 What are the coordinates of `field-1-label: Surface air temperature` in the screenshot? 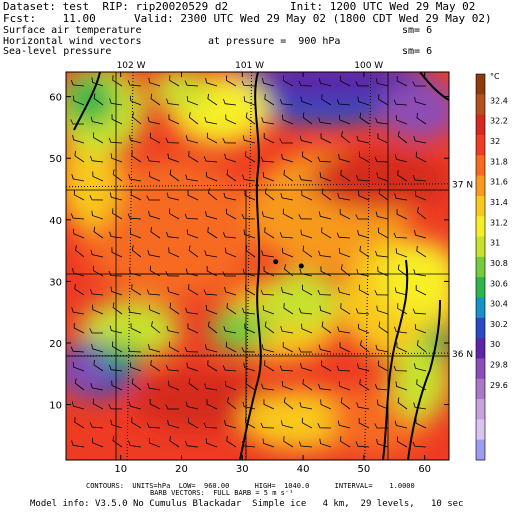 It's located at (72, 30).